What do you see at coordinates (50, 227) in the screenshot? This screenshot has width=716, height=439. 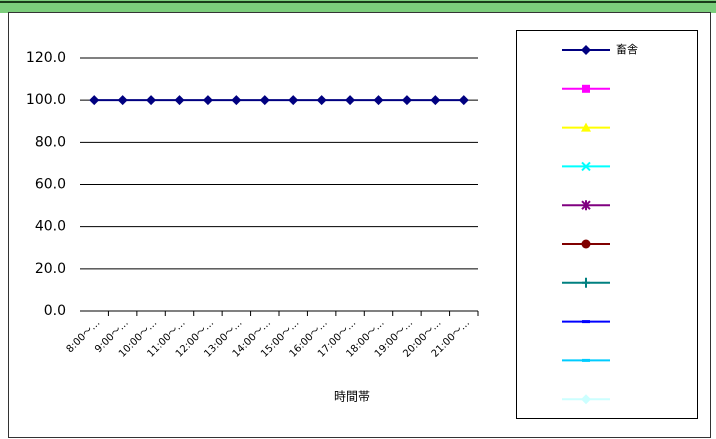 I see `y-tick-label: 40.0` at bounding box center [50, 227].